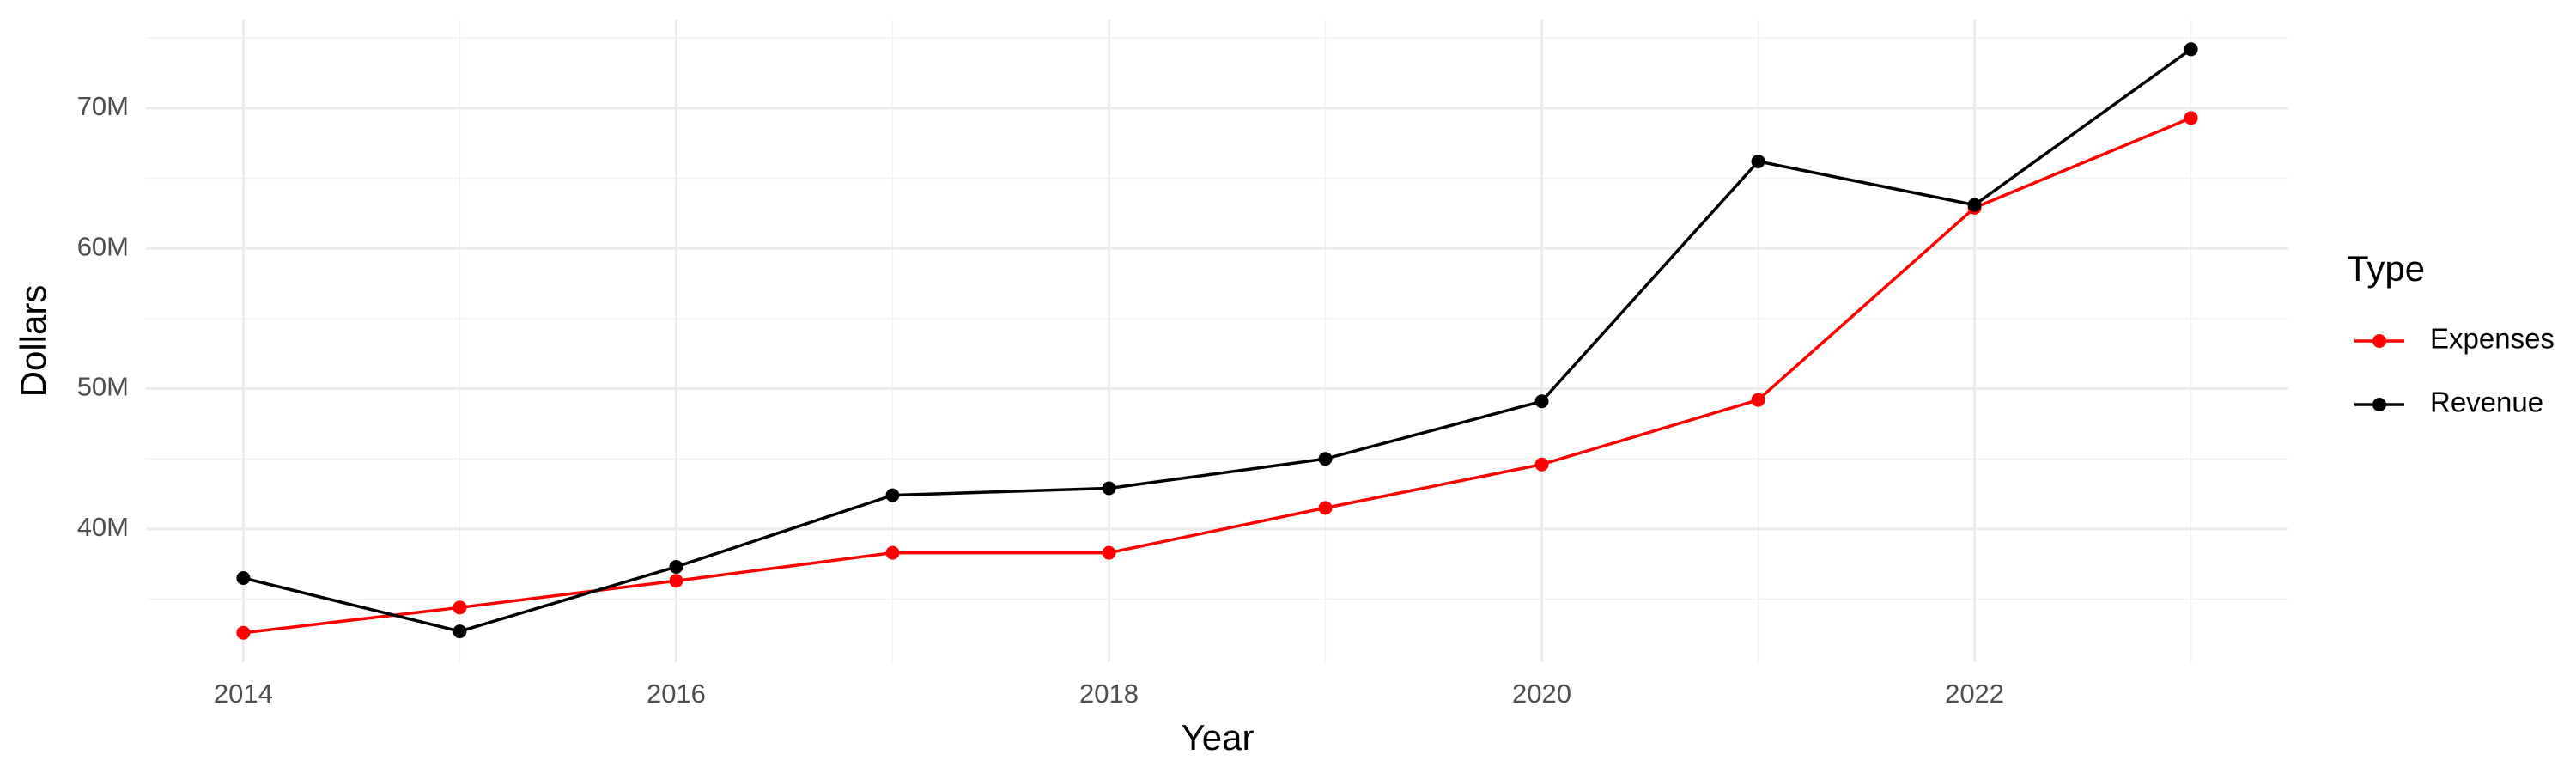 The image size is (2576, 773). Describe the element at coordinates (1975, 694) in the screenshot. I see `x-tick-label: 2022` at that location.